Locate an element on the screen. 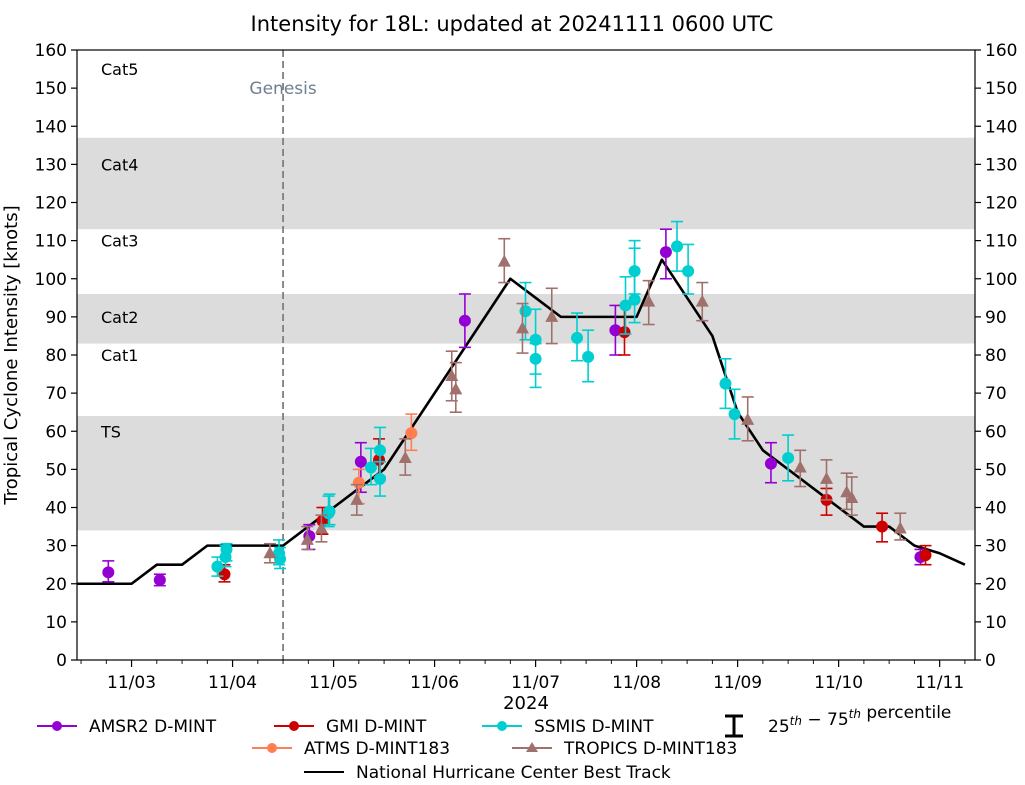 The height and width of the screenshot is (785, 1025). genesis-label: Genesis is located at coordinates (282, 89).